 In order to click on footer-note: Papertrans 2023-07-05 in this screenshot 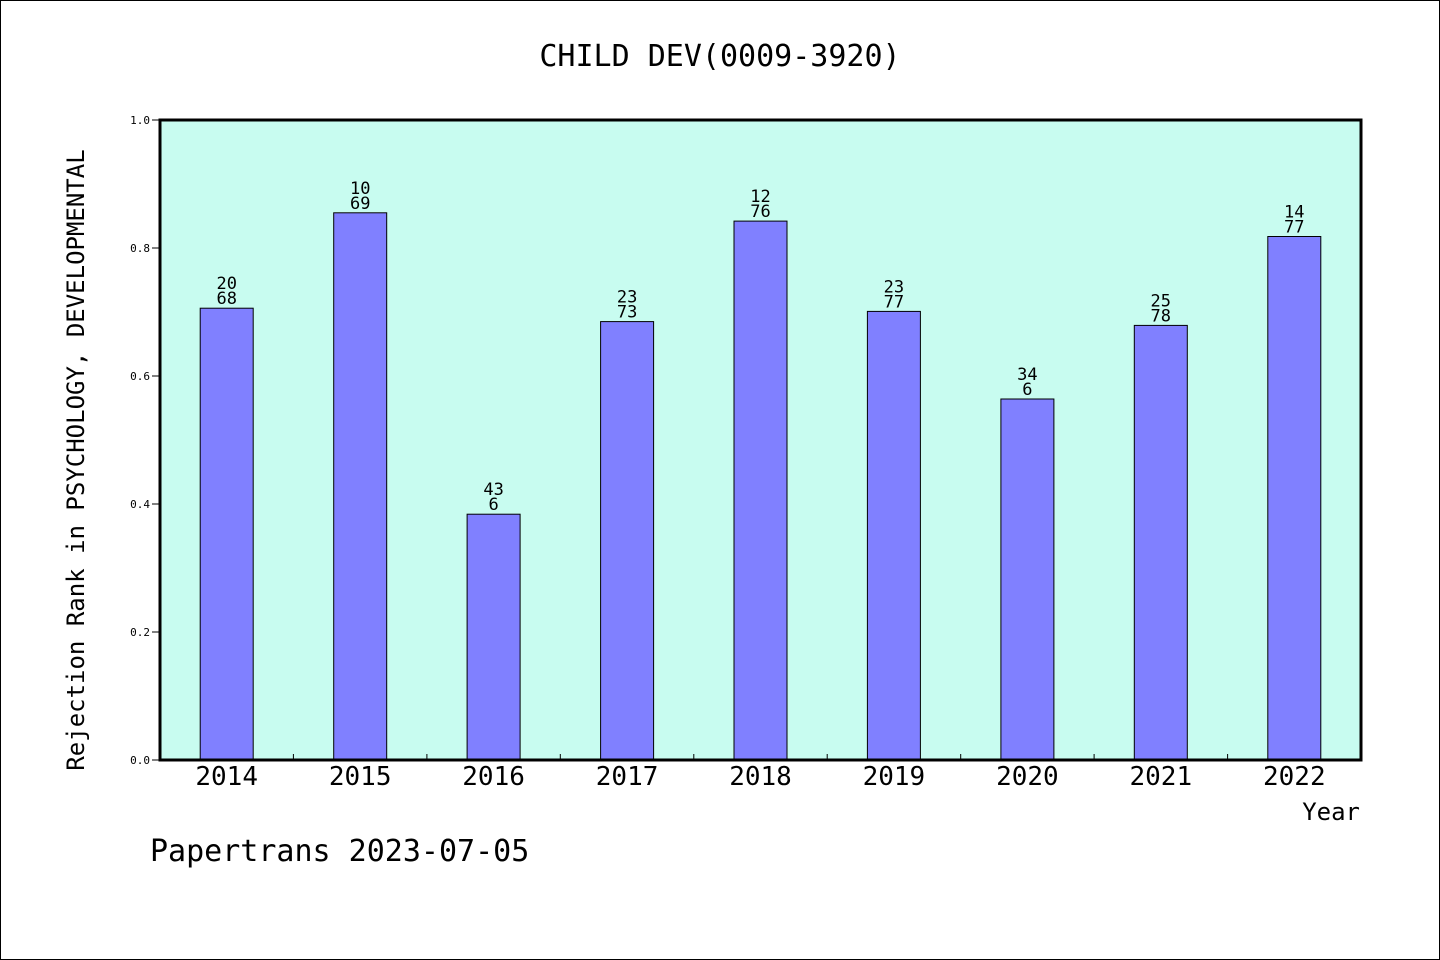, I will do `click(340, 851)`.